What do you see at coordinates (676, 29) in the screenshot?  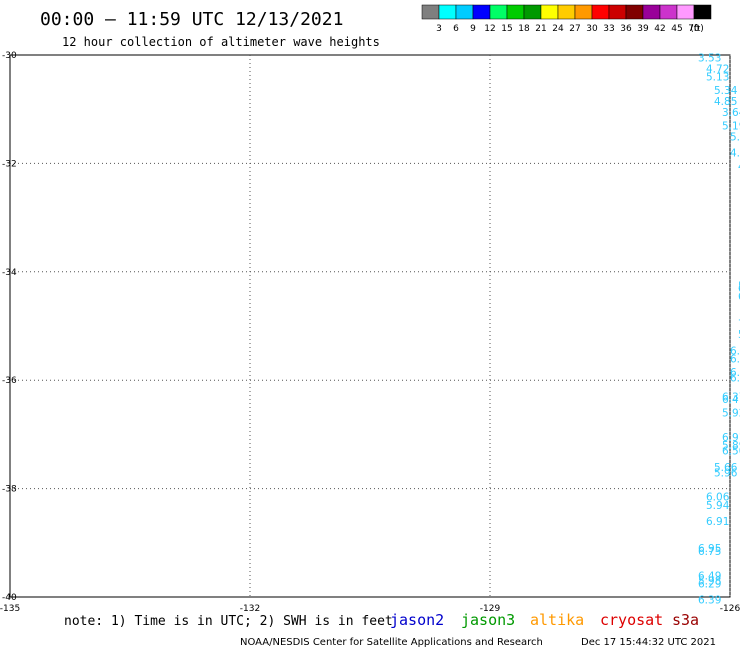 I see `color-scale-label: 45` at bounding box center [676, 29].